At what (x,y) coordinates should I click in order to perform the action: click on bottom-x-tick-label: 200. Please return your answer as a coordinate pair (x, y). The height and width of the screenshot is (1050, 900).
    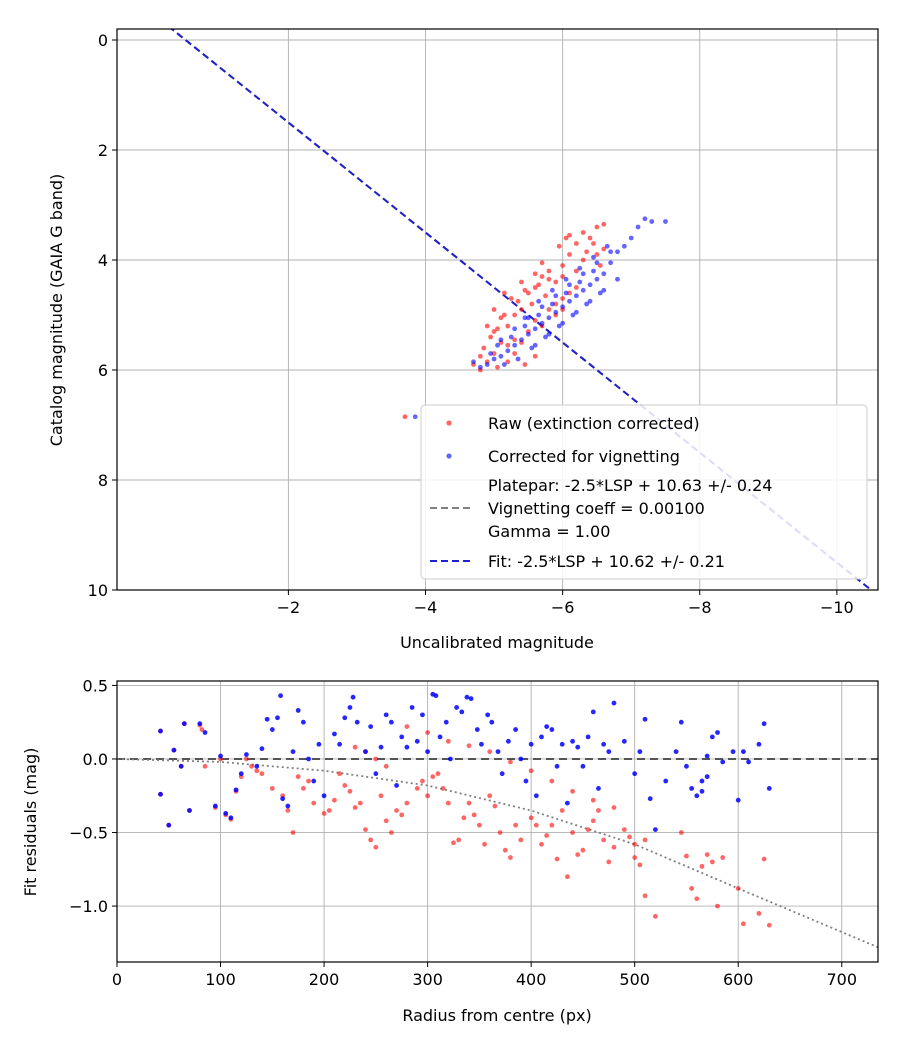
    Looking at the image, I should click on (324, 979).